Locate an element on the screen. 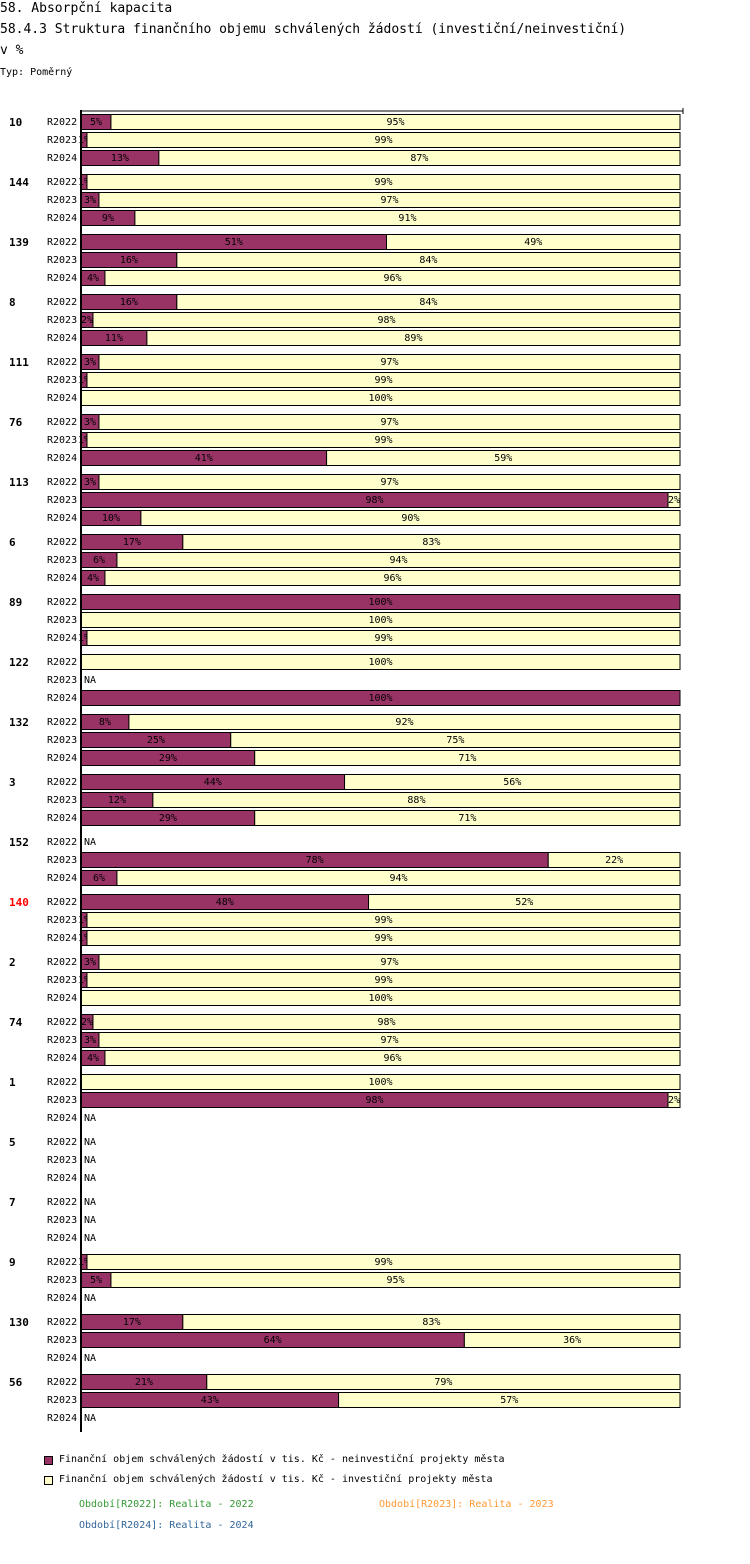 This screenshot has width=750, height=1564. group-label: 132 is located at coordinates (19, 722).